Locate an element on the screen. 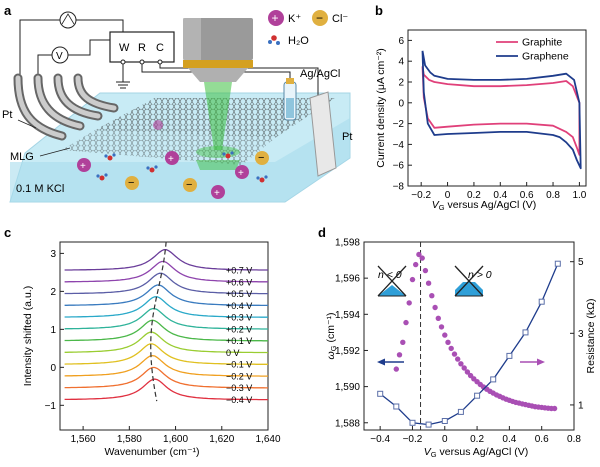 This screenshot has height=467, width=600. chart-d-xtick-label: 0.2 is located at coordinates (477, 439).